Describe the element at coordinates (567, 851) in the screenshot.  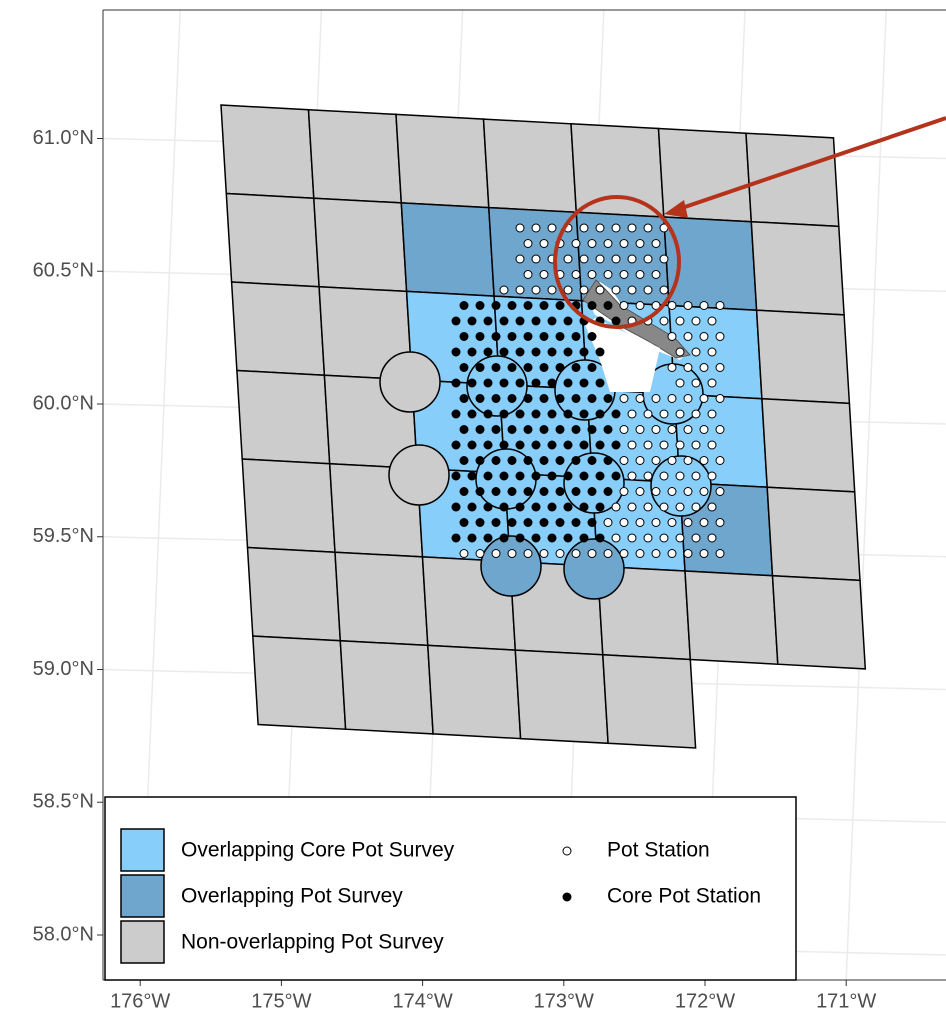
I see `legend-symbol` at that location.